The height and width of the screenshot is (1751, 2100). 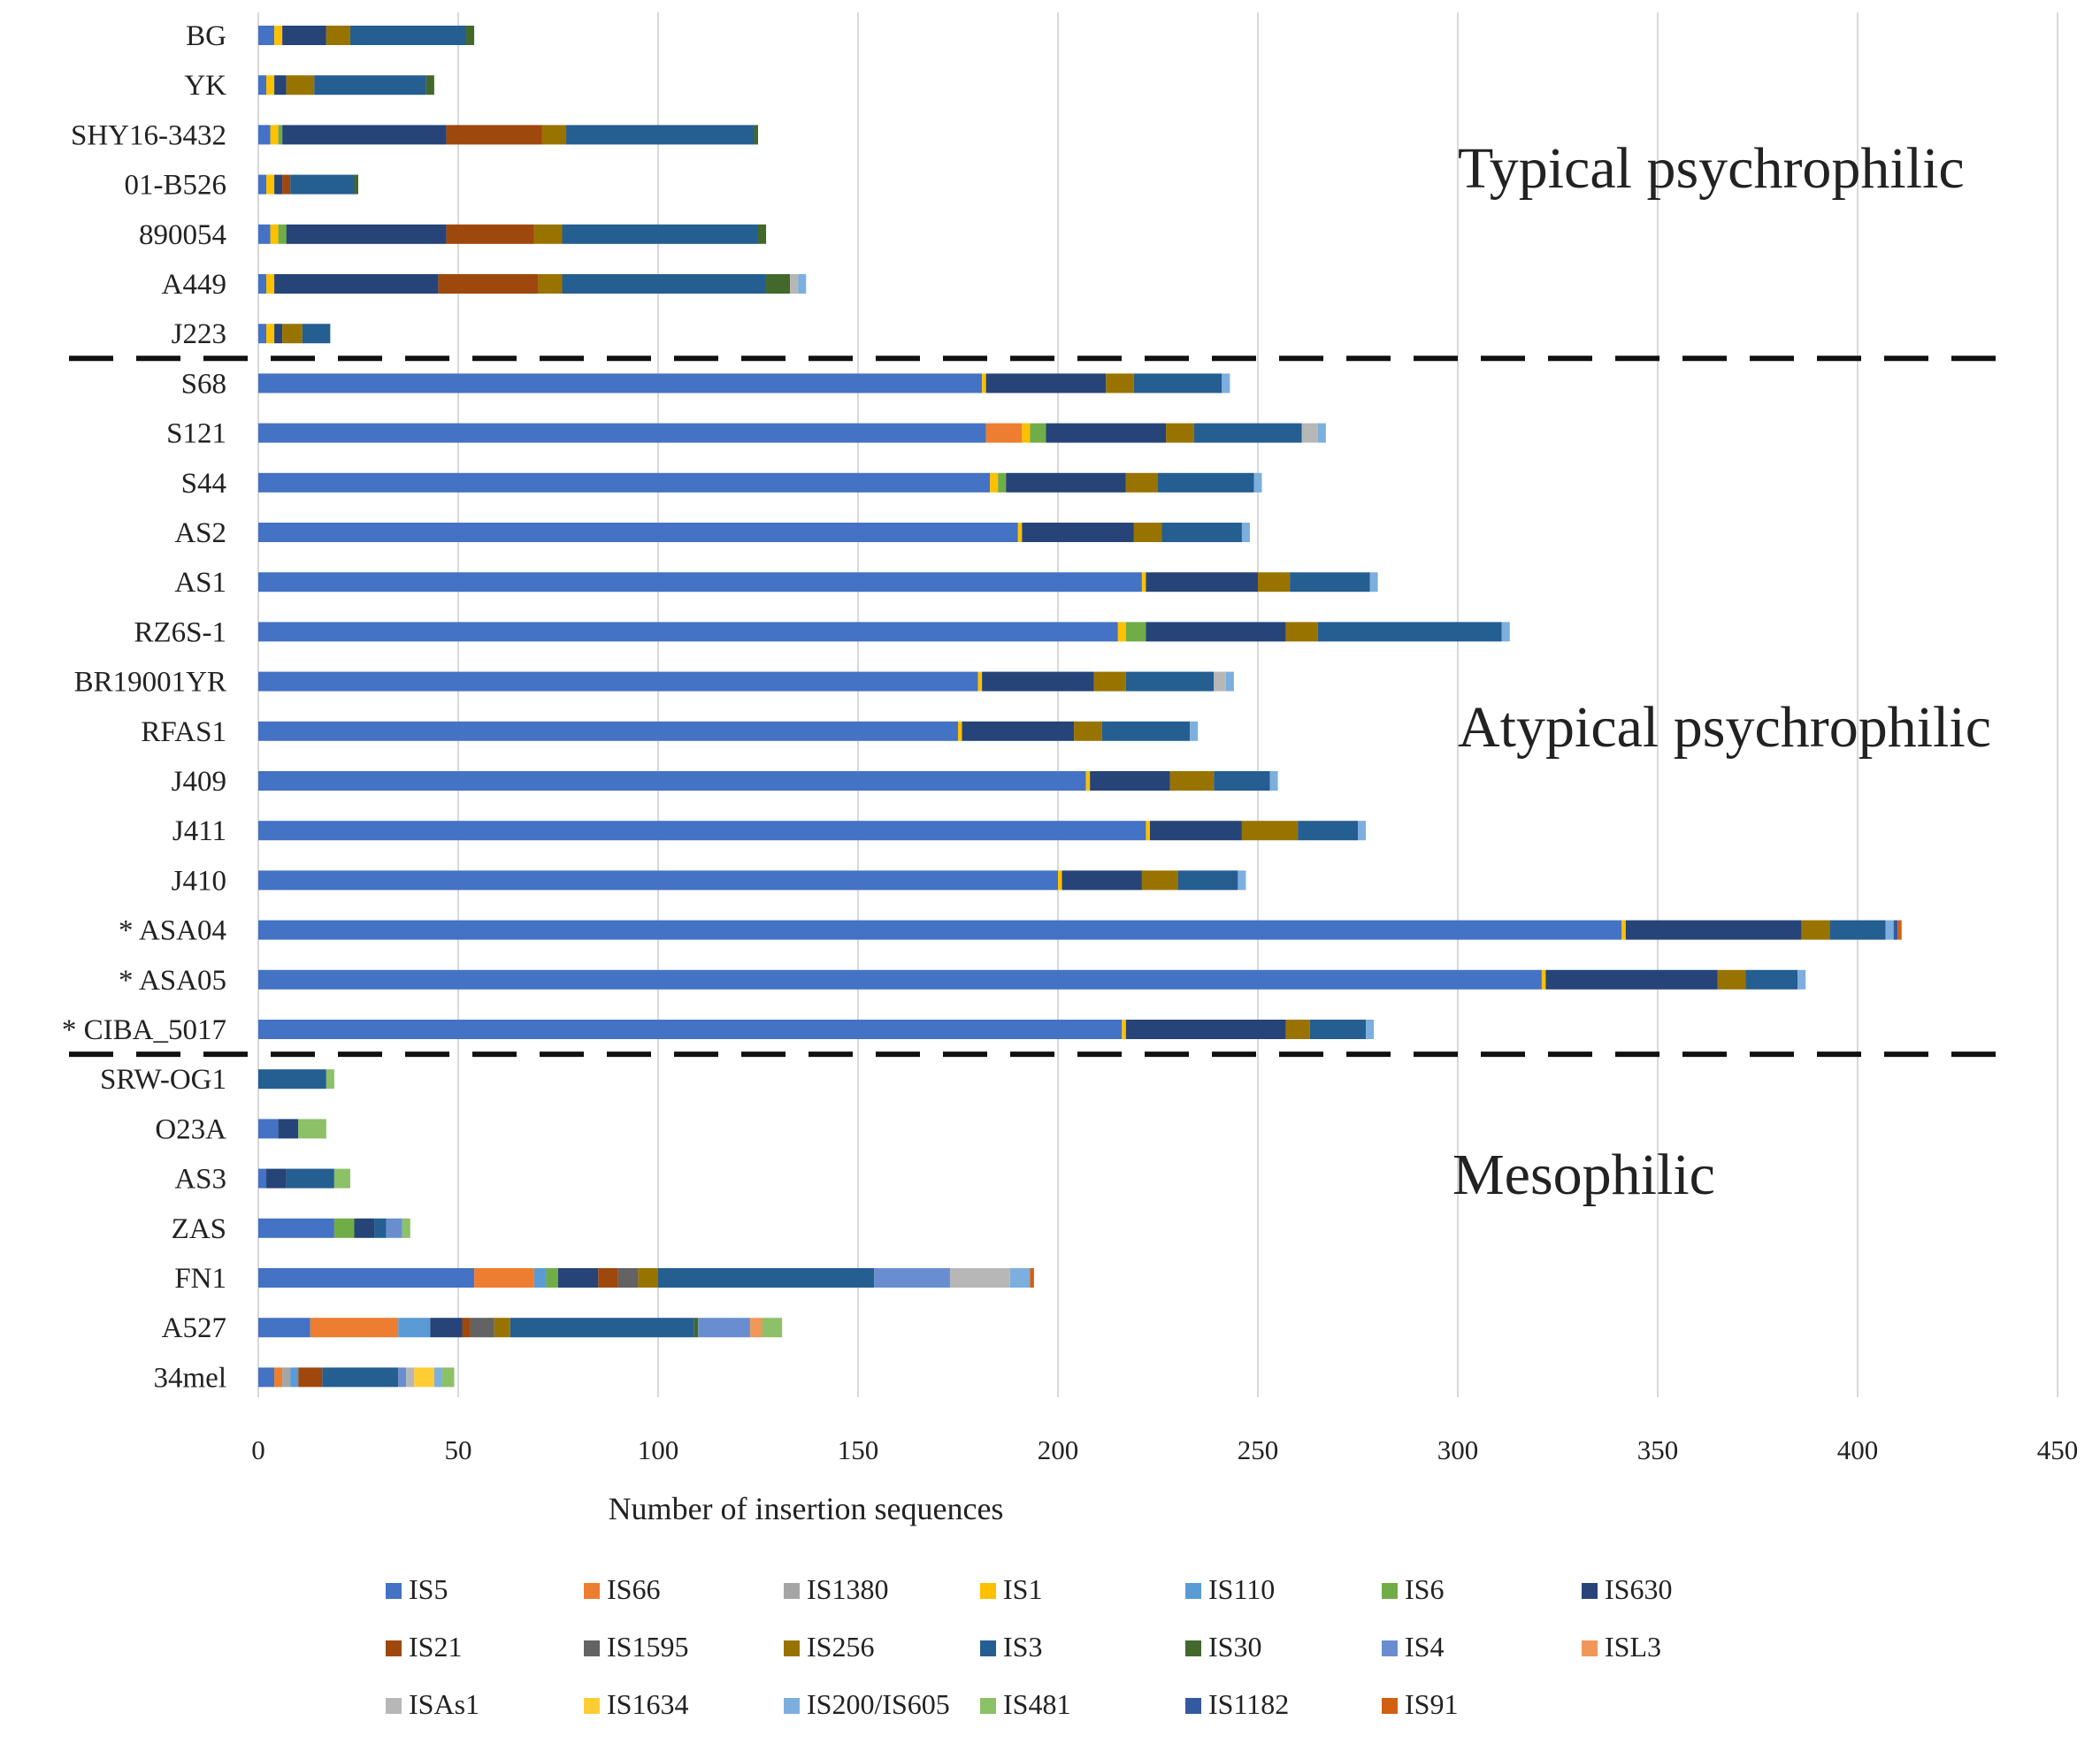 I want to click on legend-label: IS6, so click(x=1424, y=1589).